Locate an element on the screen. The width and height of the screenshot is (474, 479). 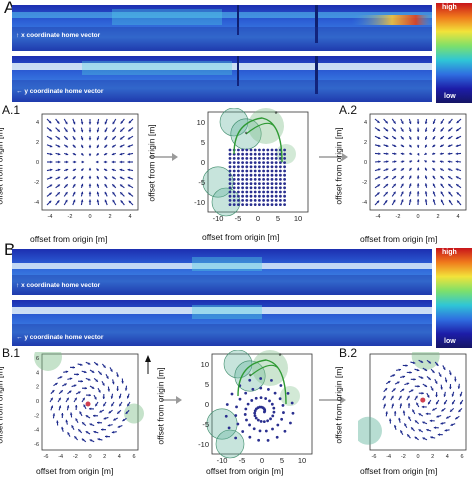
b2-ylabel-box: offset from origin [m] is located at coordinates (344, 410).